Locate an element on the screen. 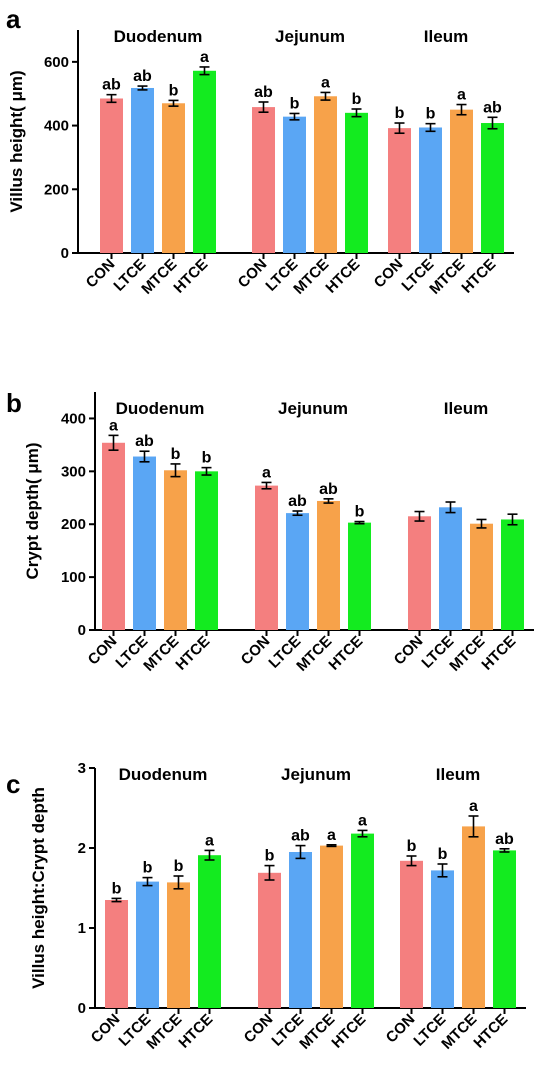 This screenshot has height=1074, width=550. y-axis-label: Villus height:Crypt depth is located at coordinates (38, 888).